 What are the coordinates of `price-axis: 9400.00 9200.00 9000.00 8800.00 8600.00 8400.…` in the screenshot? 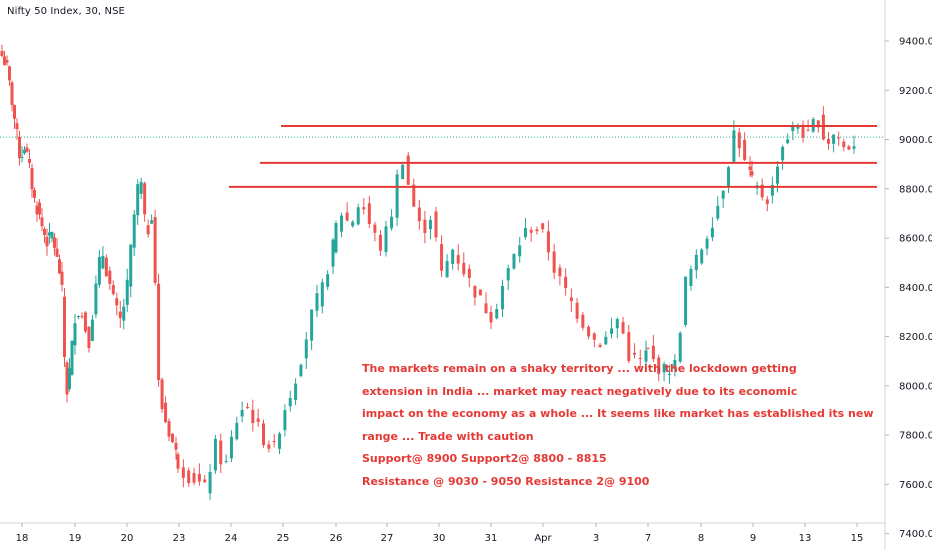 It's located at (908, 275).